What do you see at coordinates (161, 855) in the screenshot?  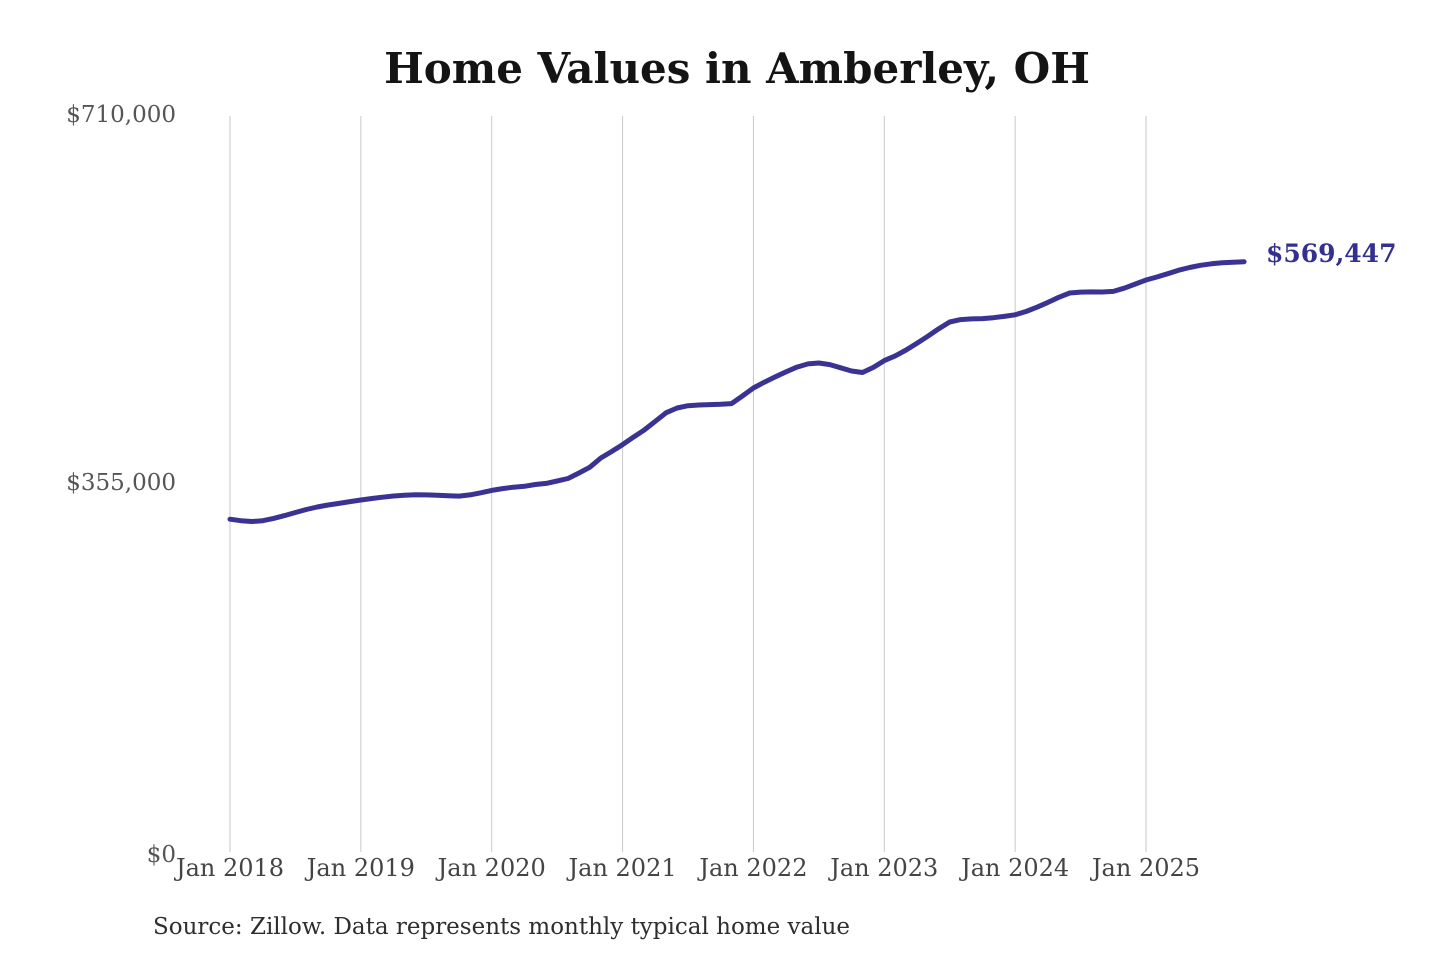 I see `y-axis-label-0: $0` at bounding box center [161, 855].